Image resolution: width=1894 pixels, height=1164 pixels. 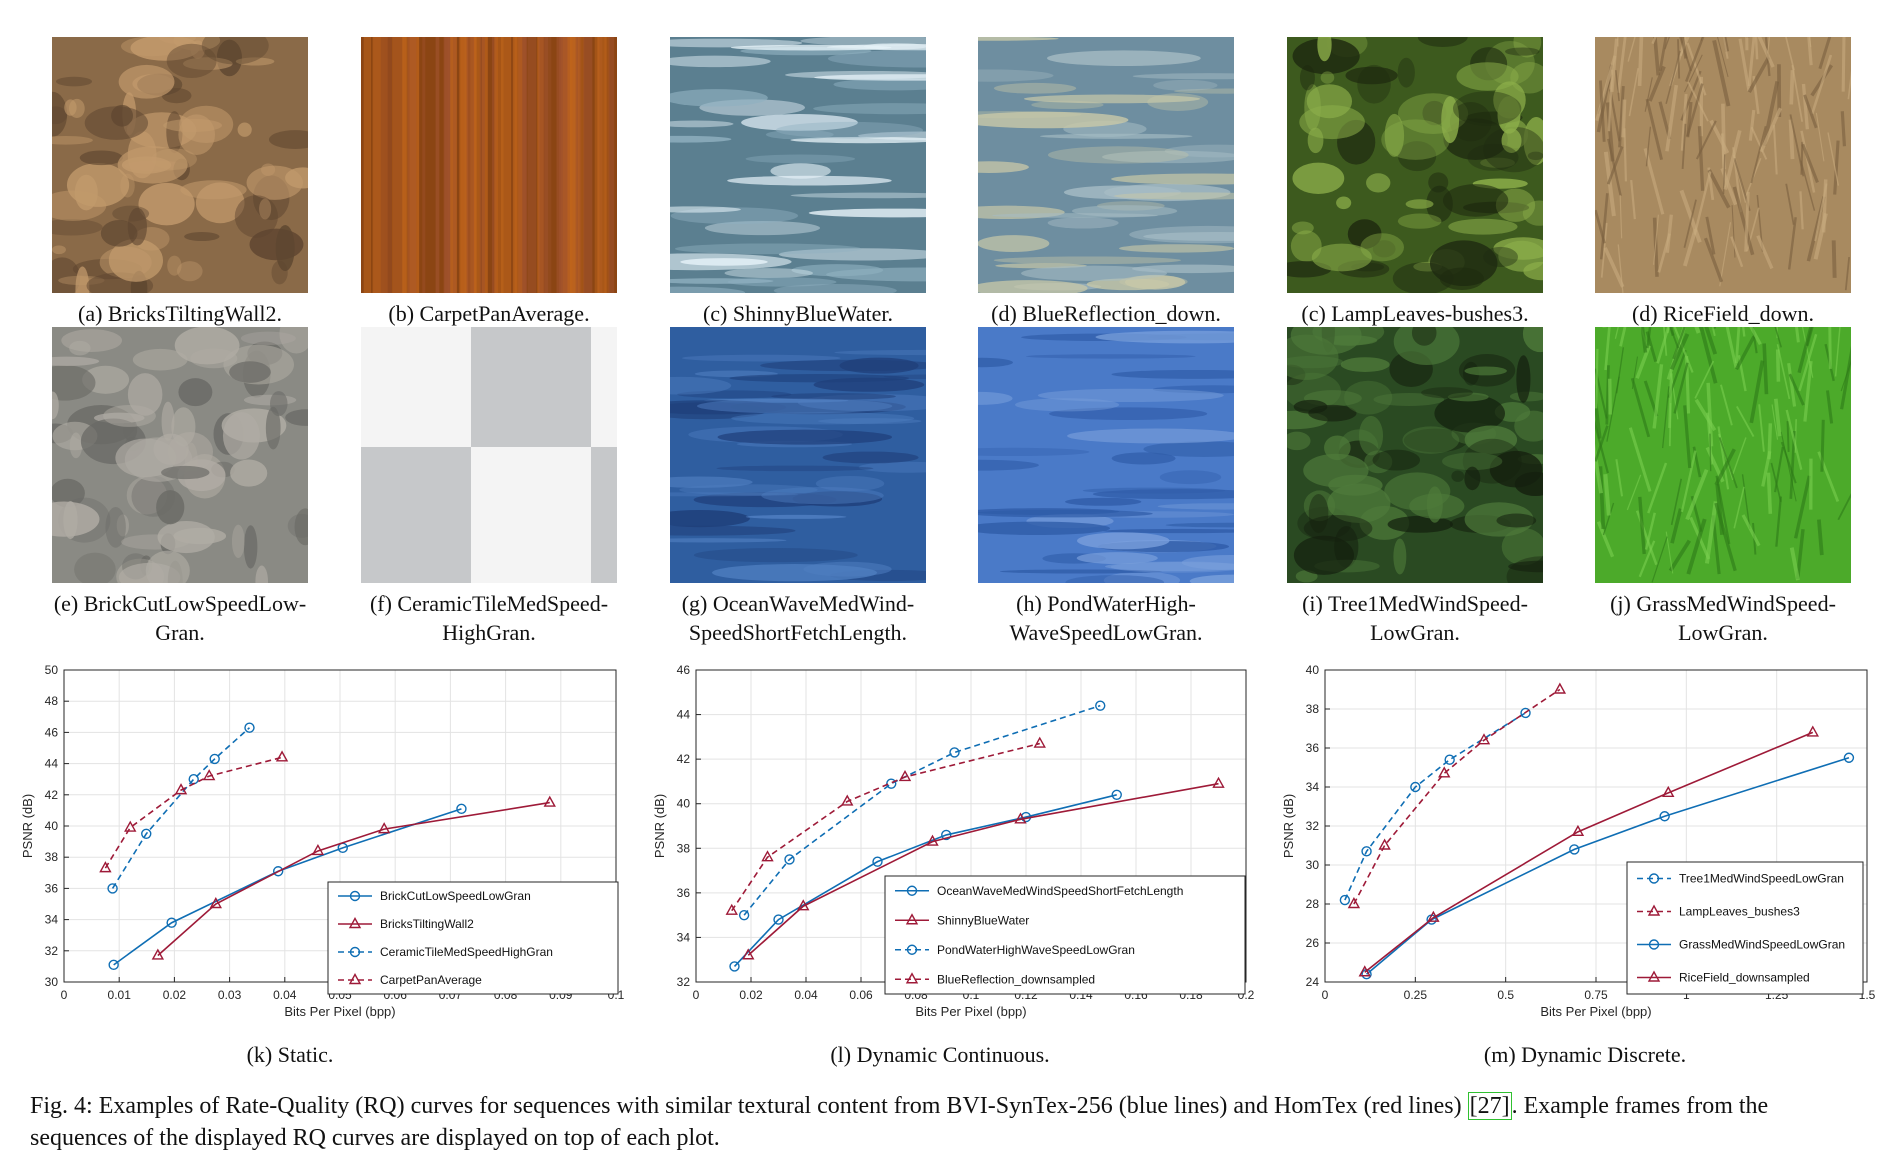 I want to click on series-CarpetPanAverage, so click(x=194, y=811).